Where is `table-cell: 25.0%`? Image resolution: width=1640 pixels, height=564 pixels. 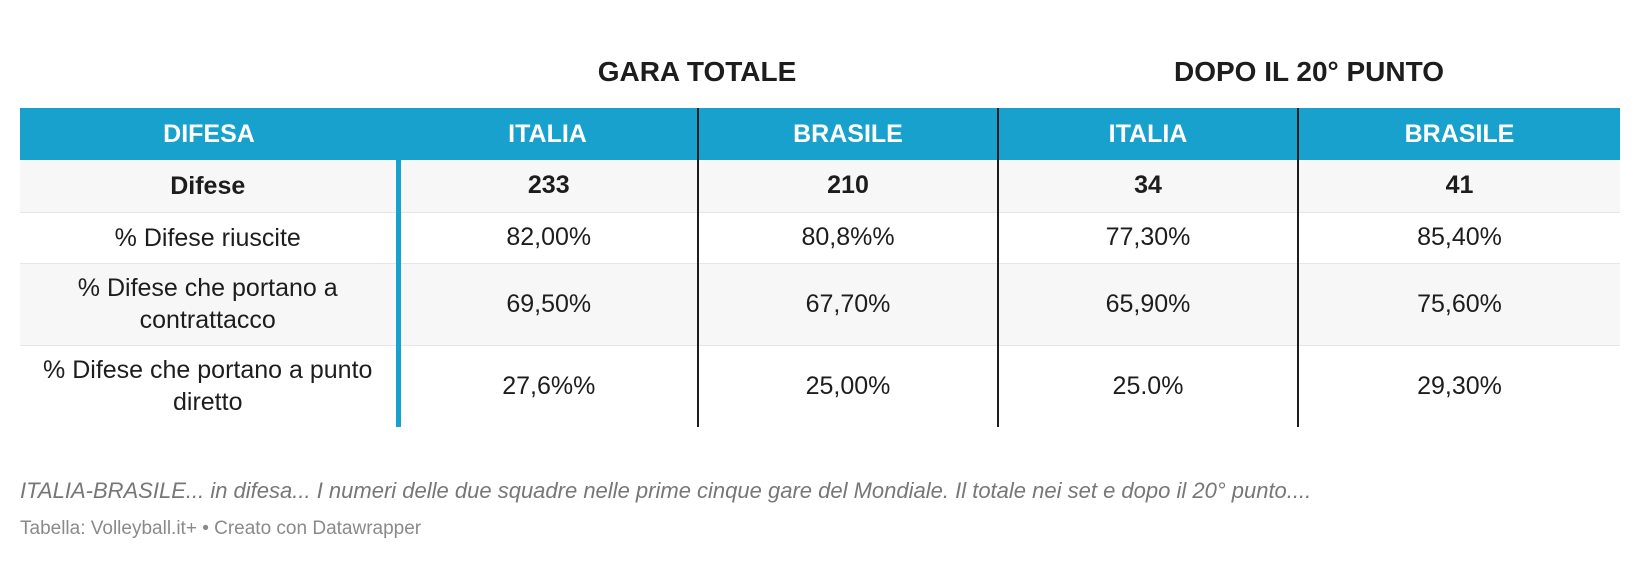
table-cell: 25.0% is located at coordinates (1147, 386).